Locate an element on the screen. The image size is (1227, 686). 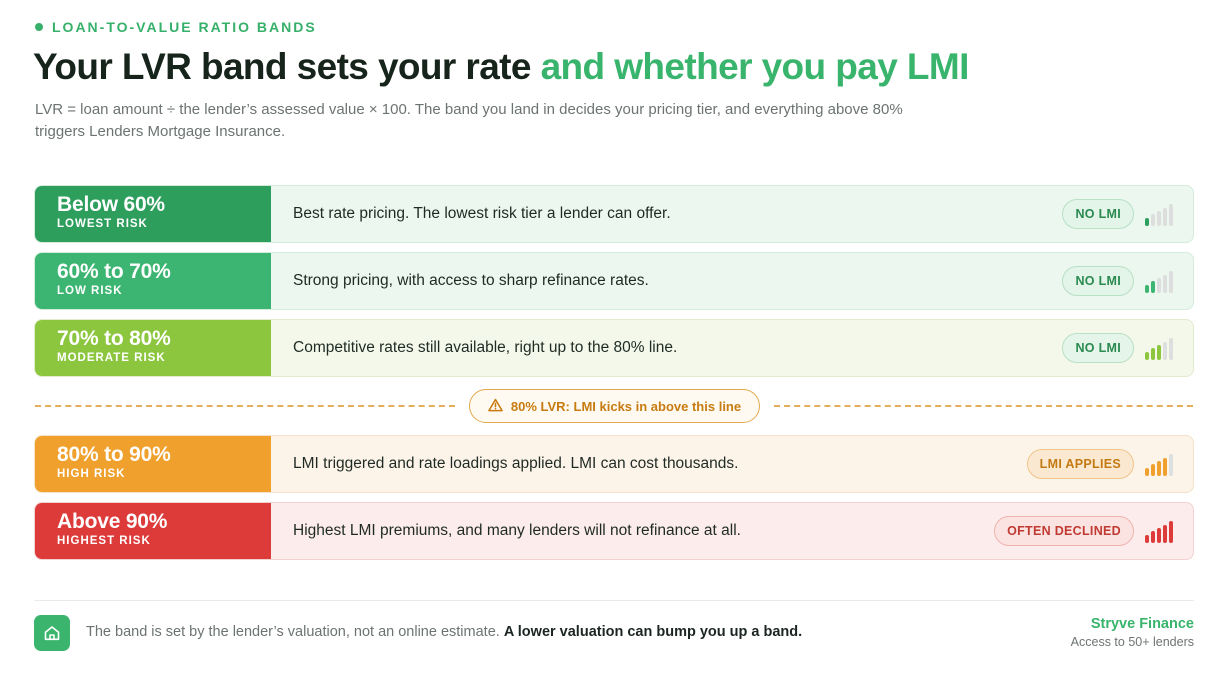
title-highlight: and whether you pay LMI is located at coordinates (755, 66).